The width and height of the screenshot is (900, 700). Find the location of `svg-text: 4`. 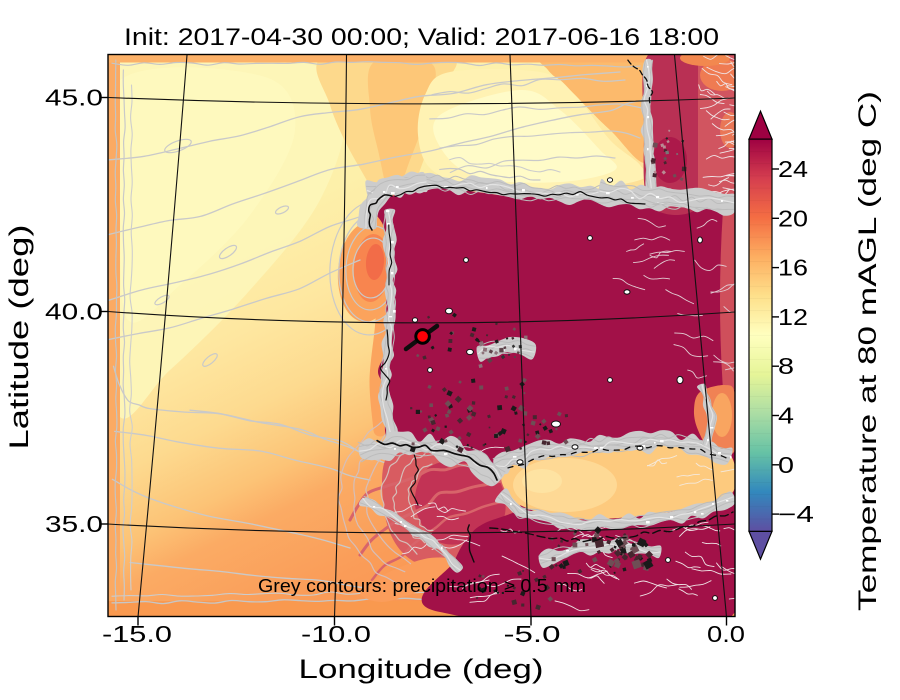

svg-text: 4 is located at coordinates (786, 416).